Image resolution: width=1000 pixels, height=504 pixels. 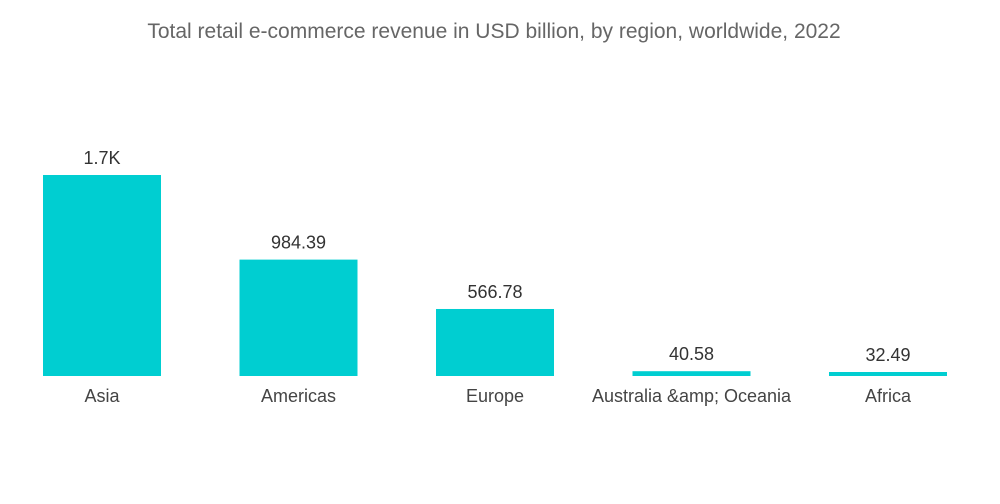 I want to click on value-label-asia: 1.7K, so click(x=101, y=158).